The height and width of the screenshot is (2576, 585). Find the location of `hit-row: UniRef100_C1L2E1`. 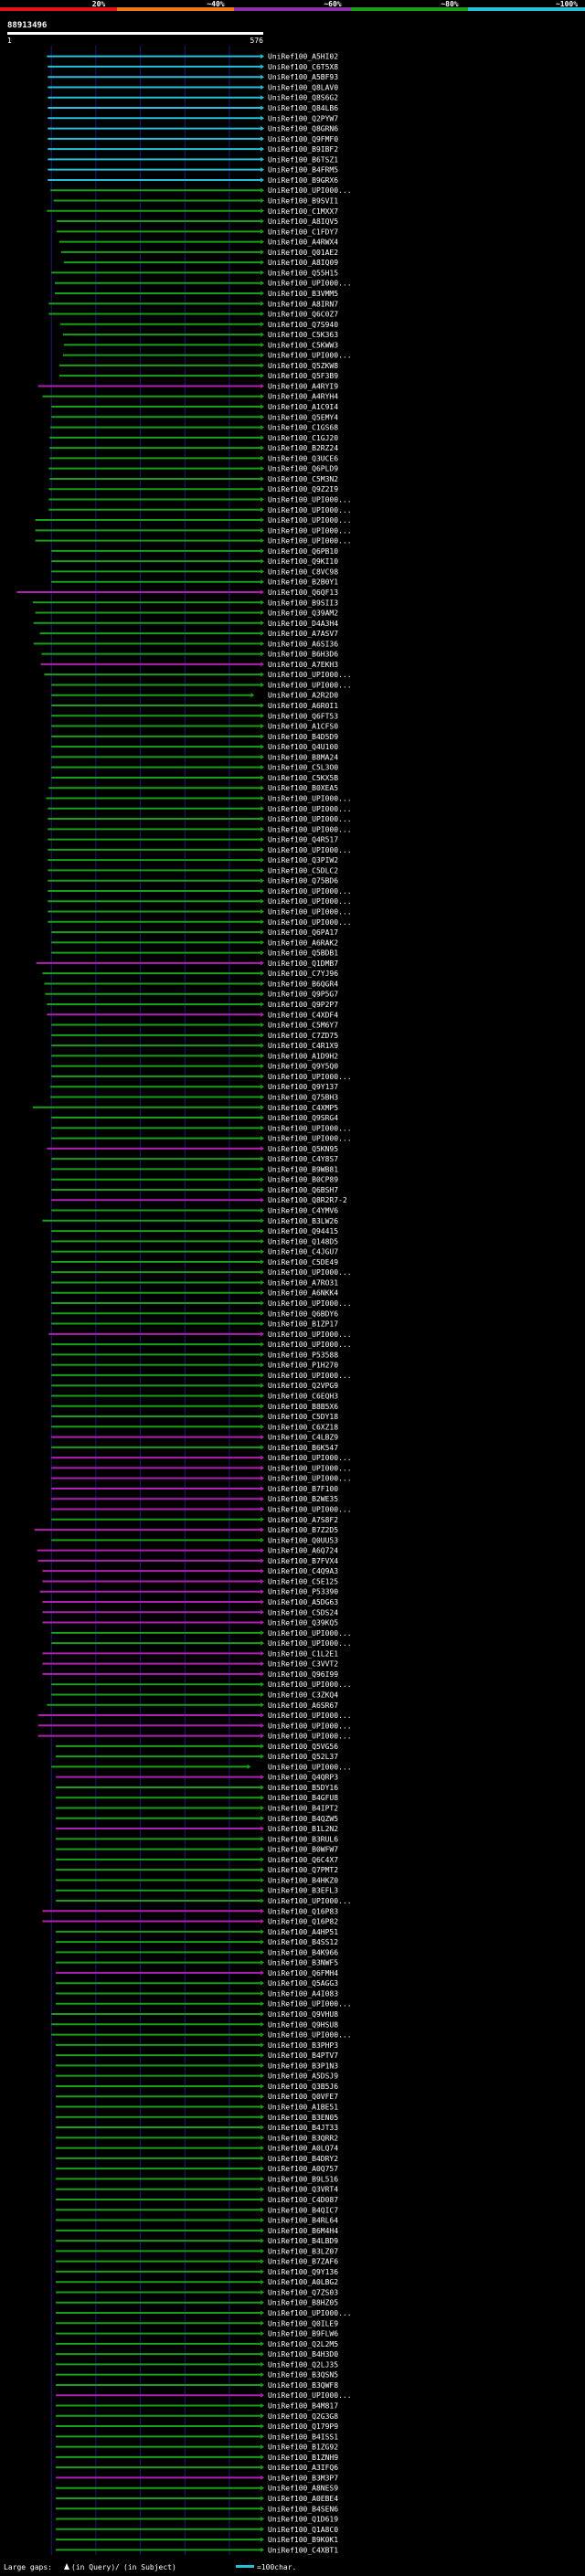

hit-row: UniRef100_C1L2E1 is located at coordinates (190, 1653).